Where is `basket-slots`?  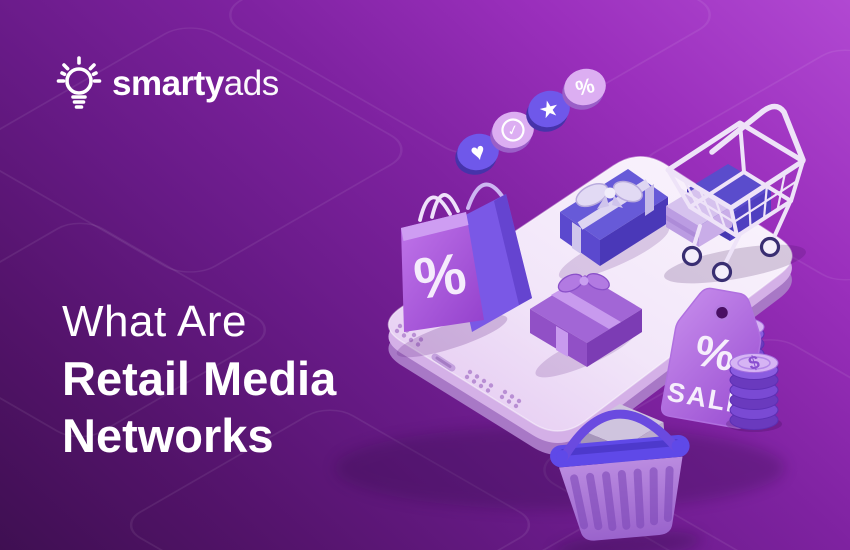 basket-slots is located at coordinates (622, 499).